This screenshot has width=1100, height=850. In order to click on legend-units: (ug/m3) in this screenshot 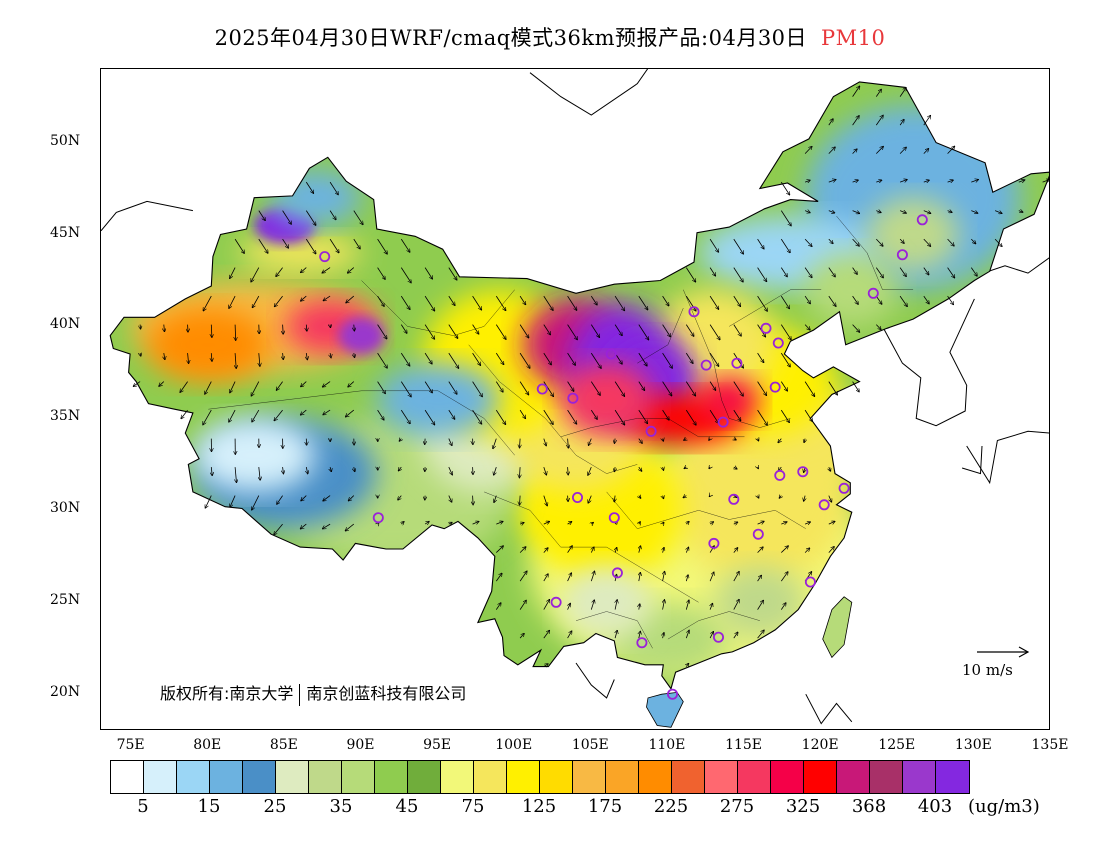, I will do `click(1004, 806)`.